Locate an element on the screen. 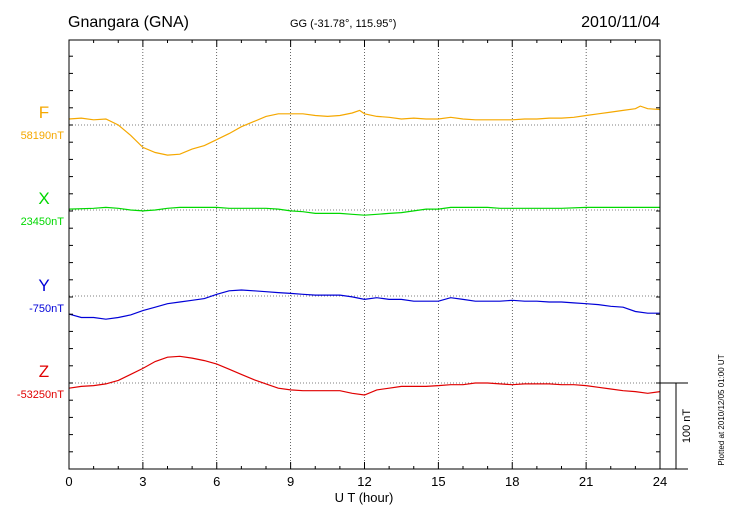 The image size is (730, 520). series-x-name: X is located at coordinates (43, 198).